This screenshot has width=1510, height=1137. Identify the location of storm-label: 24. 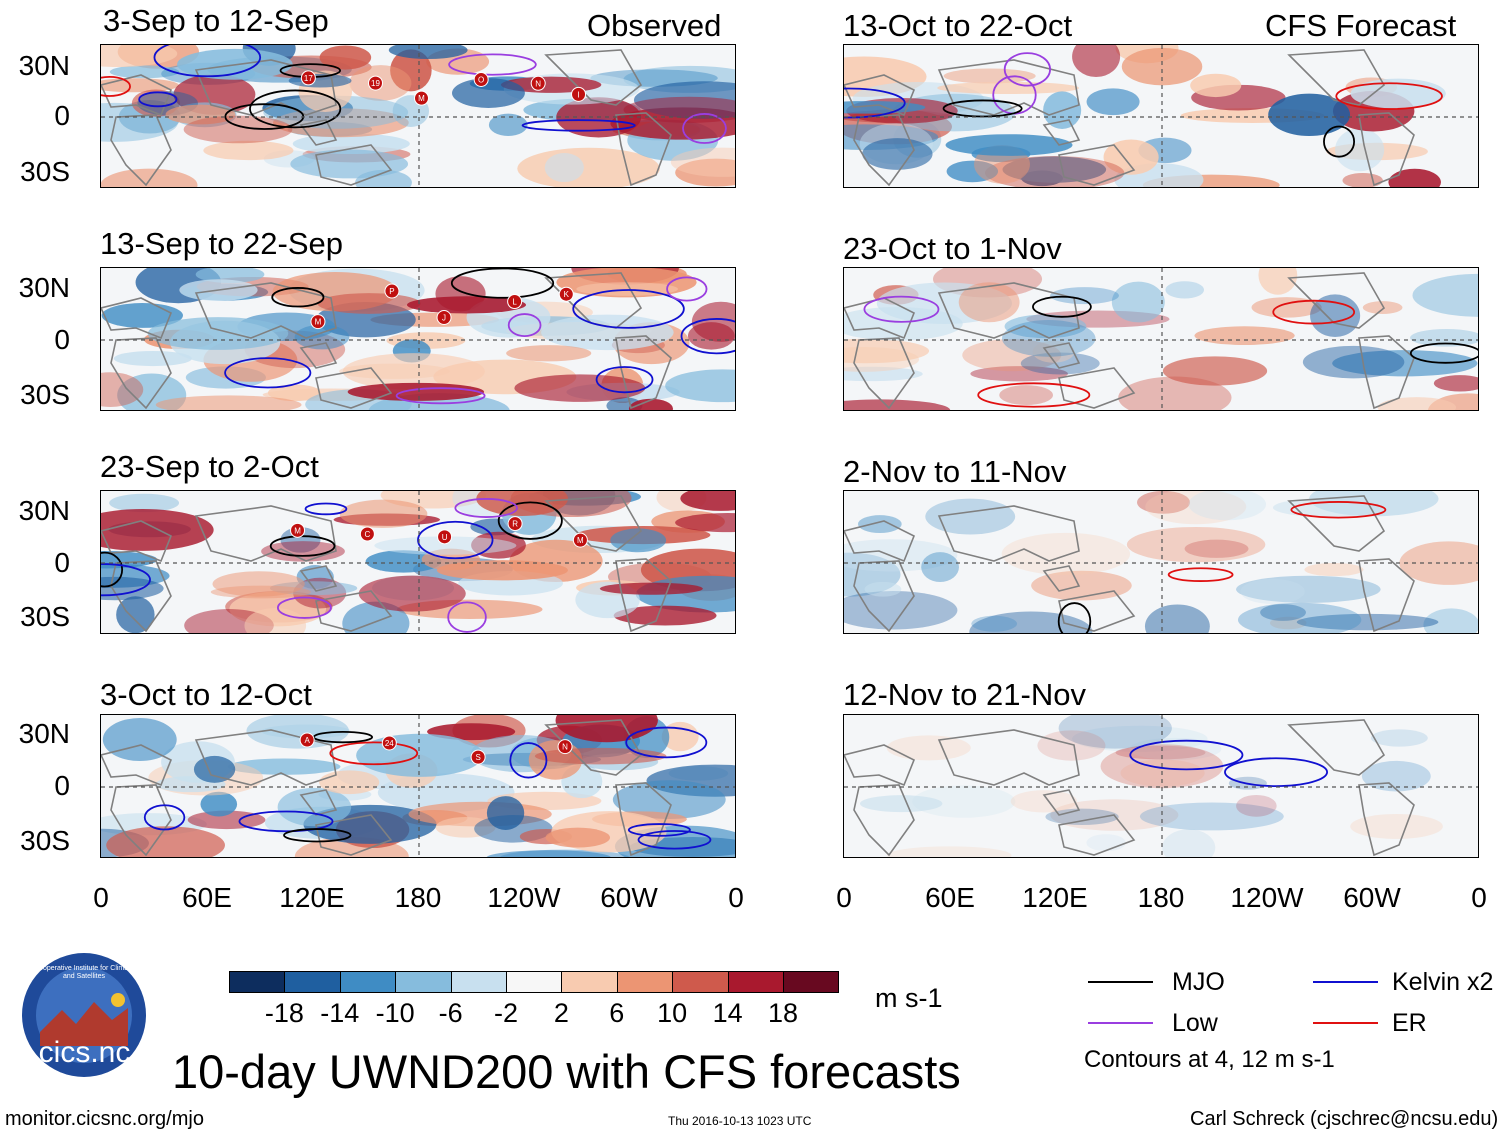
(389, 743).